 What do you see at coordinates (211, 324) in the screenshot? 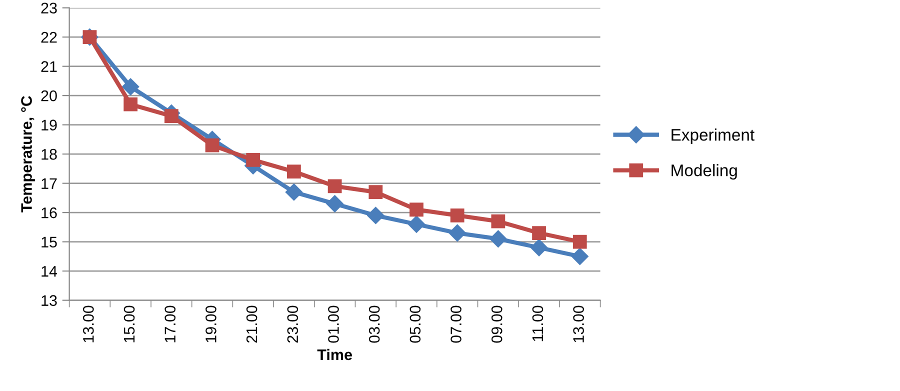
I see `x-tick-label: 19.00` at bounding box center [211, 324].